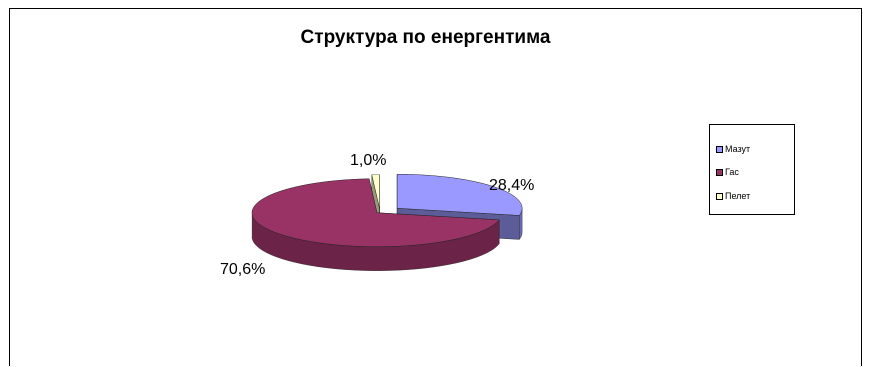 This screenshot has width=871, height=367. I want to click on legend-item-pelet: Пелет, so click(733, 196).